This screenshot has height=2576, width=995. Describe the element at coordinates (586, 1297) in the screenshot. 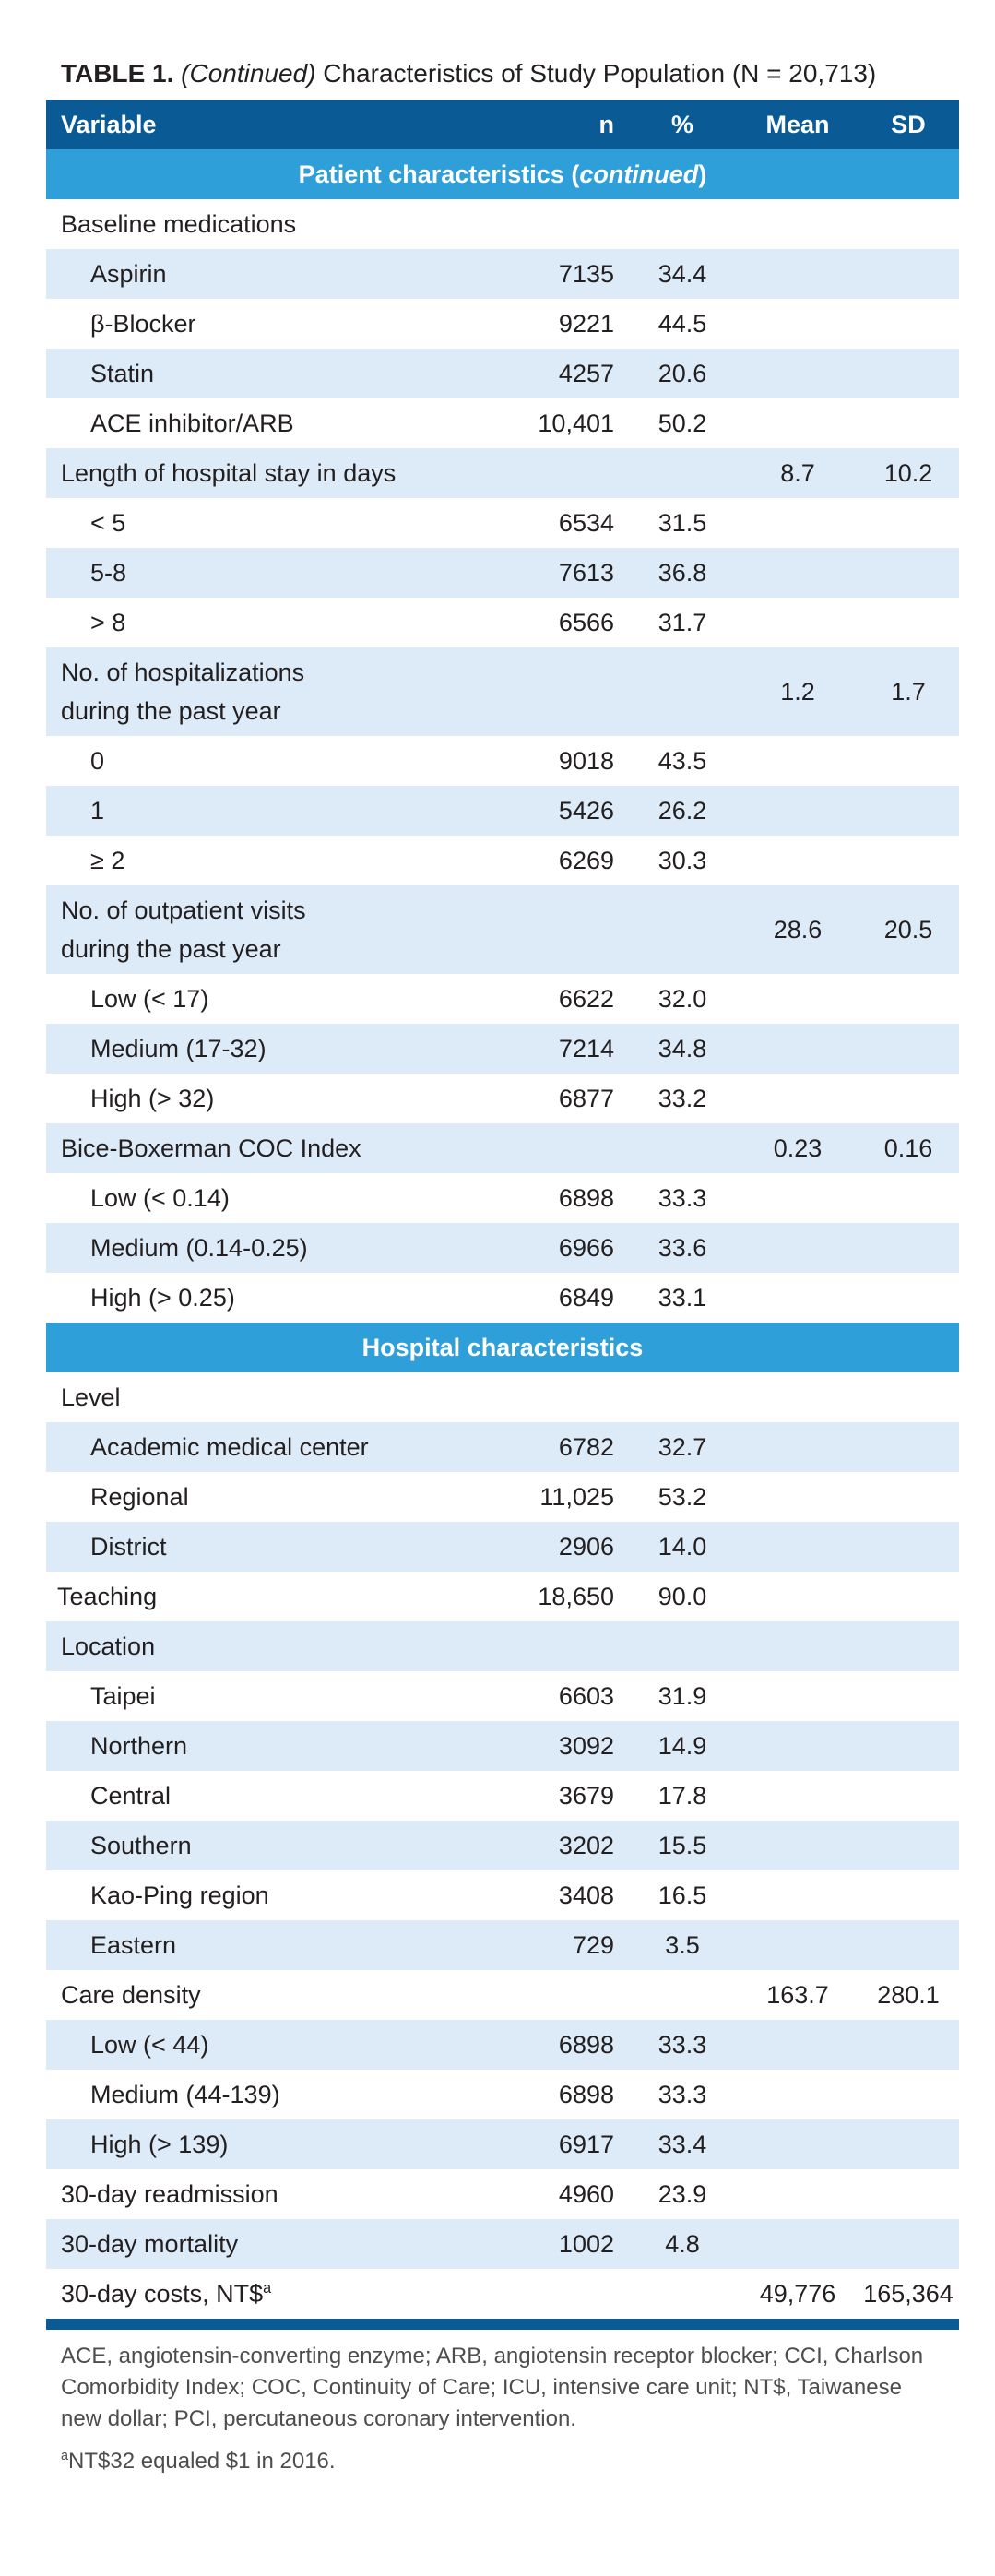

I see `row-n: 6849` at that location.